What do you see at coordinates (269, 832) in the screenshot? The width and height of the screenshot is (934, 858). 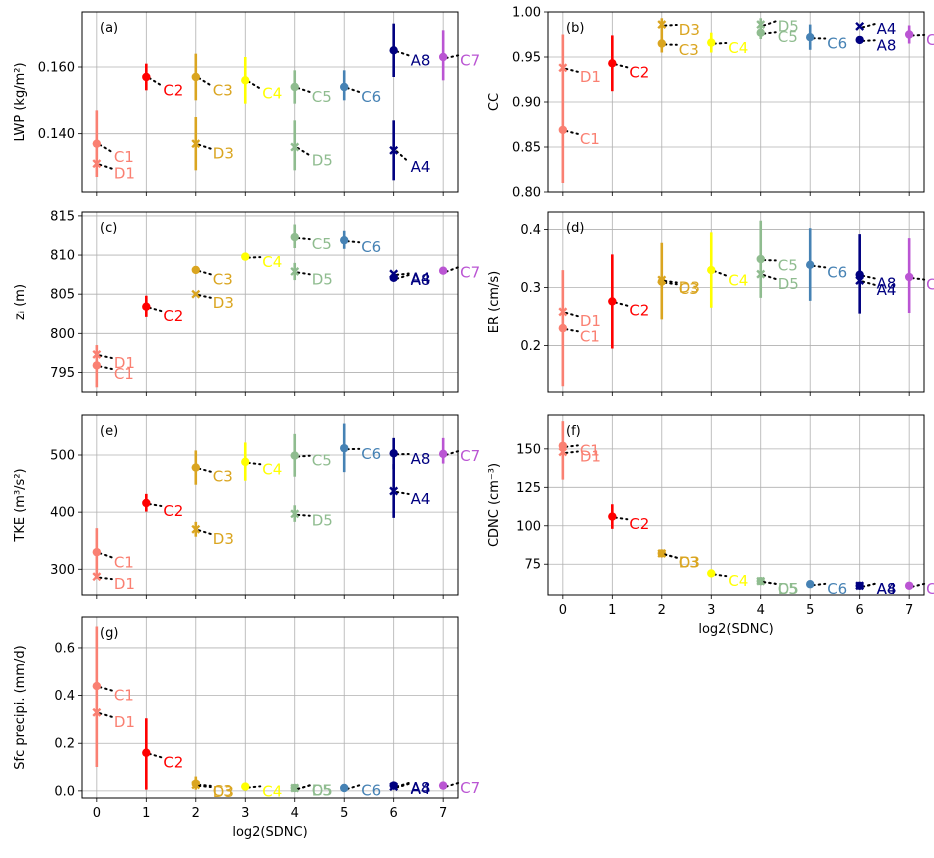 I see `x-axis-label: log2(SDNC)` at bounding box center [269, 832].